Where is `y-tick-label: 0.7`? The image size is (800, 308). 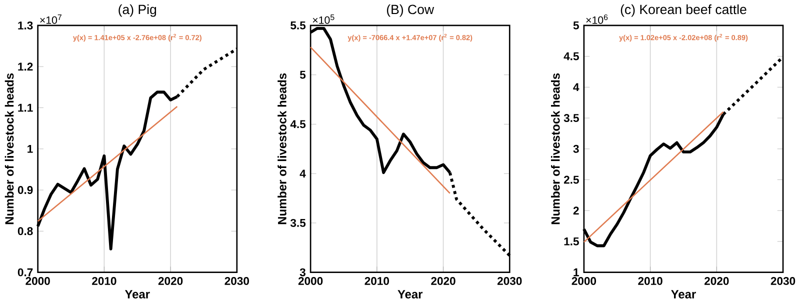 y-tick-label: 0.7 is located at coordinates (25, 272).